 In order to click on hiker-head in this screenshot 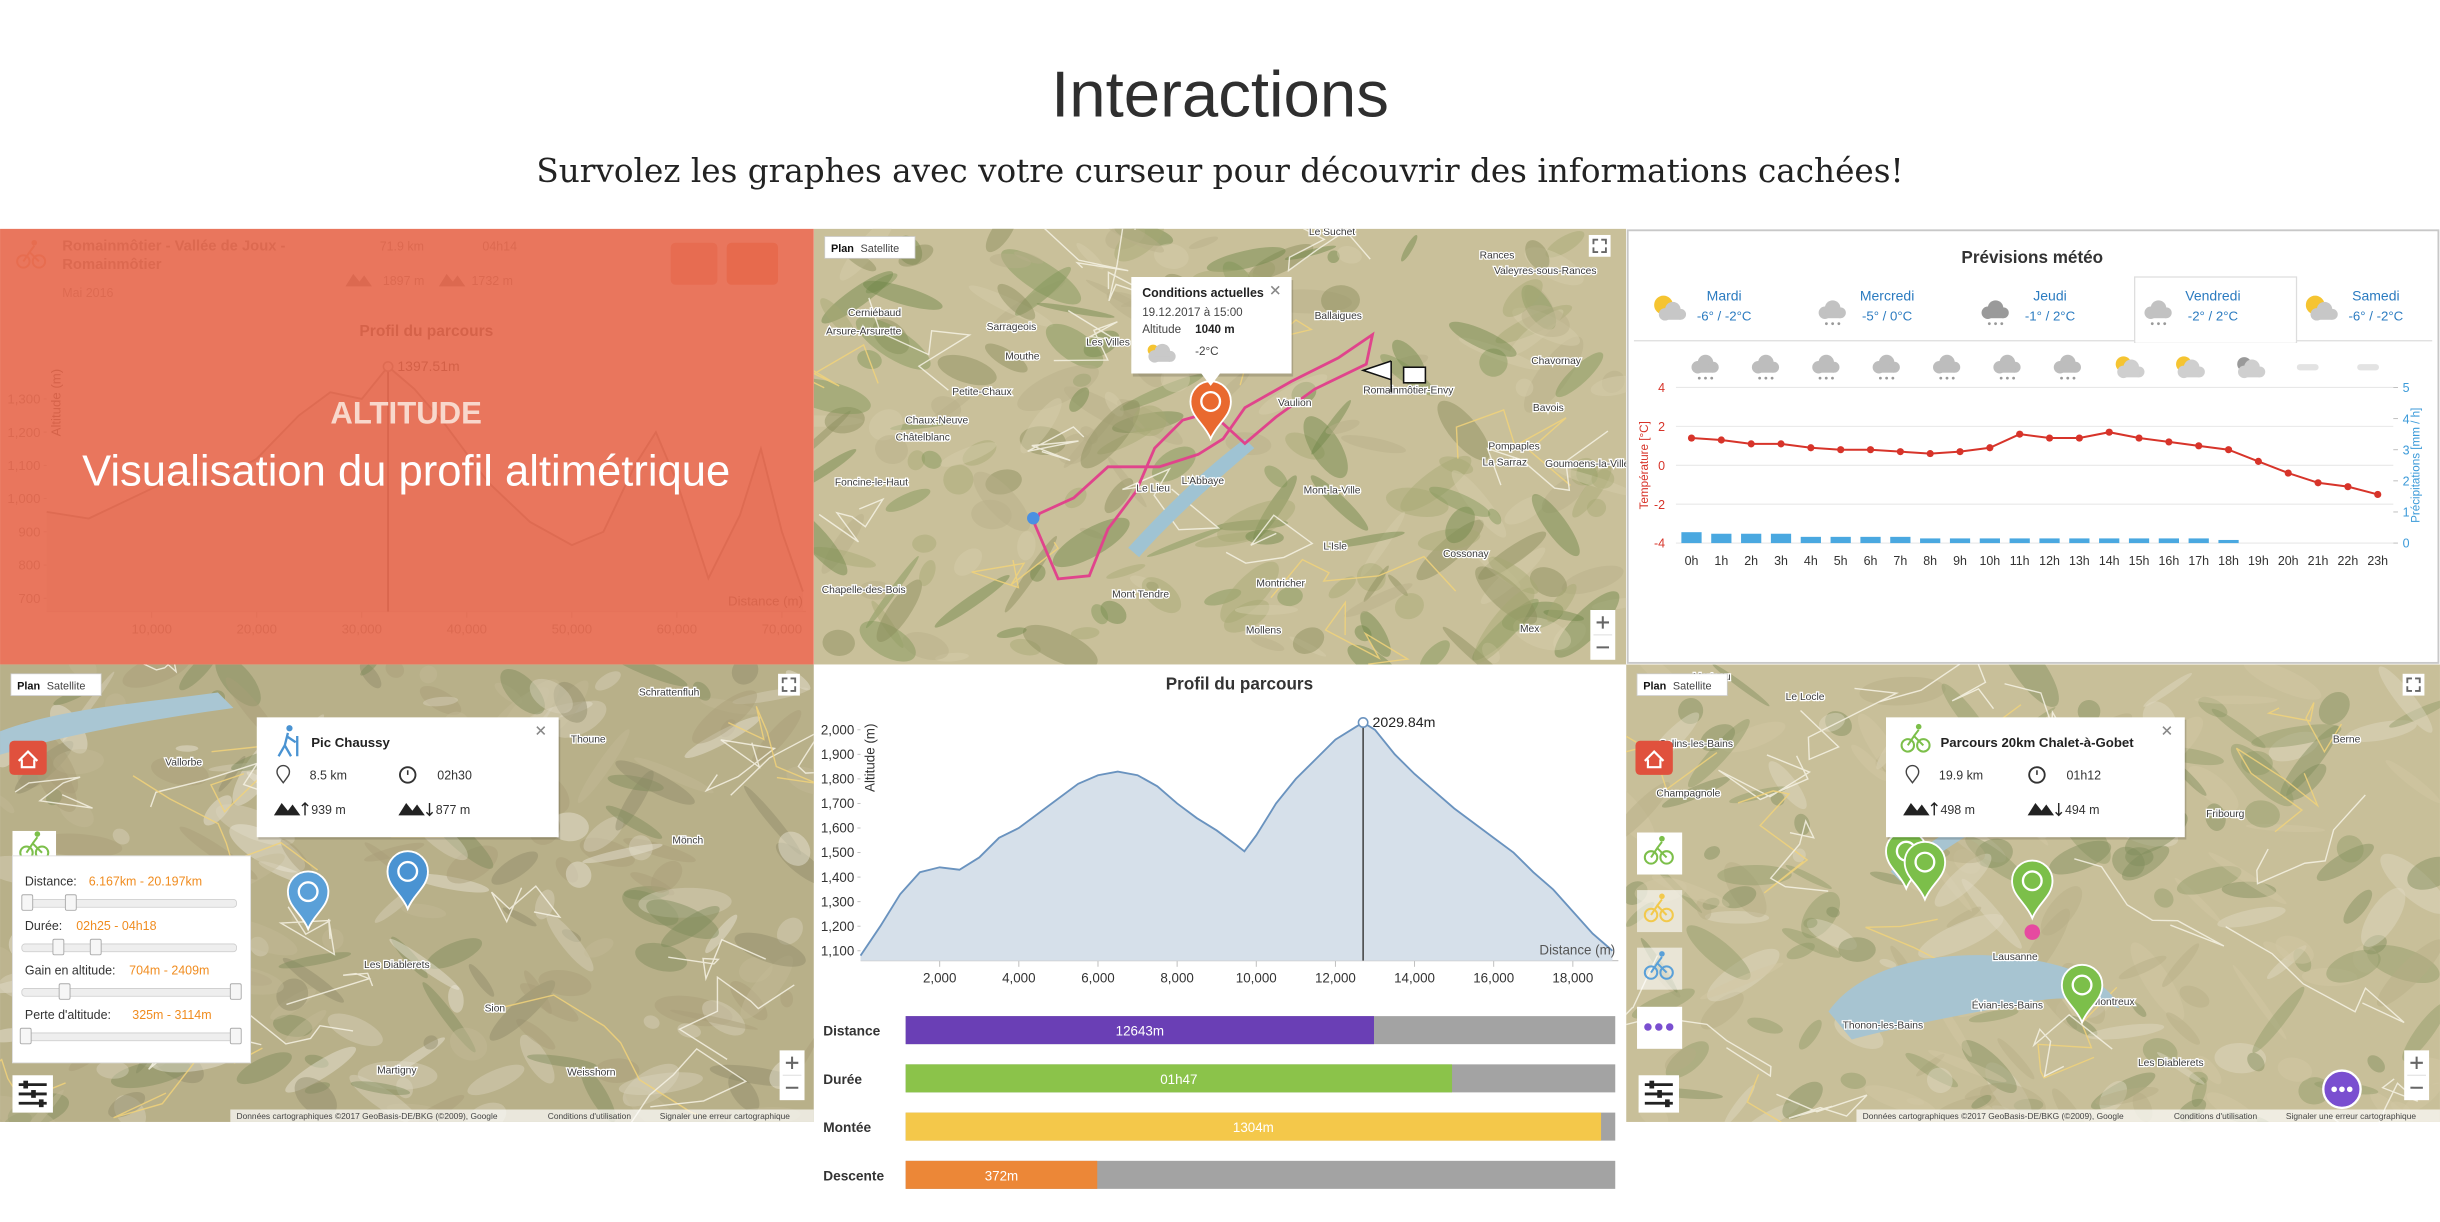, I will do `click(289, 728)`.